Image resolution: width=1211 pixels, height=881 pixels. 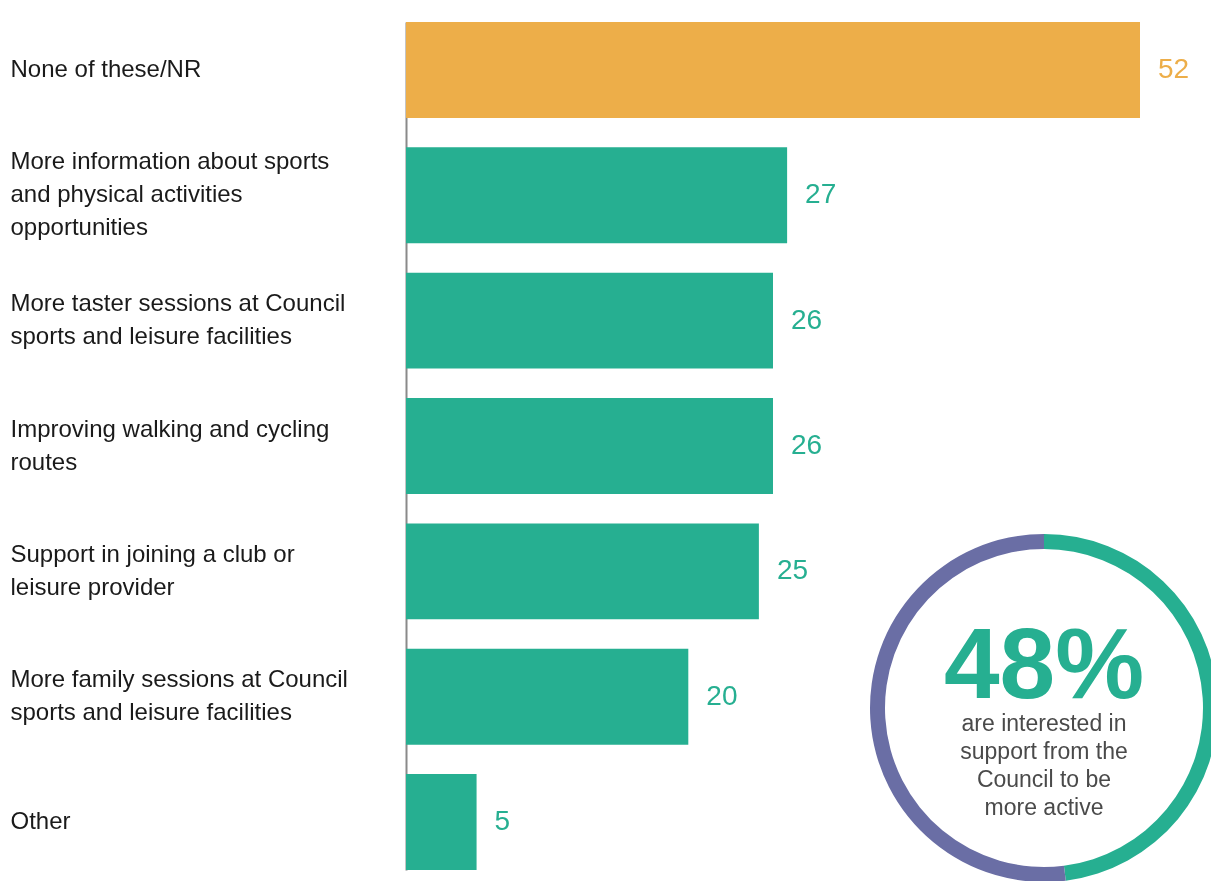 I want to click on y-tick-label: More information about sports and physical activities opportunities, so click(x=170, y=194).